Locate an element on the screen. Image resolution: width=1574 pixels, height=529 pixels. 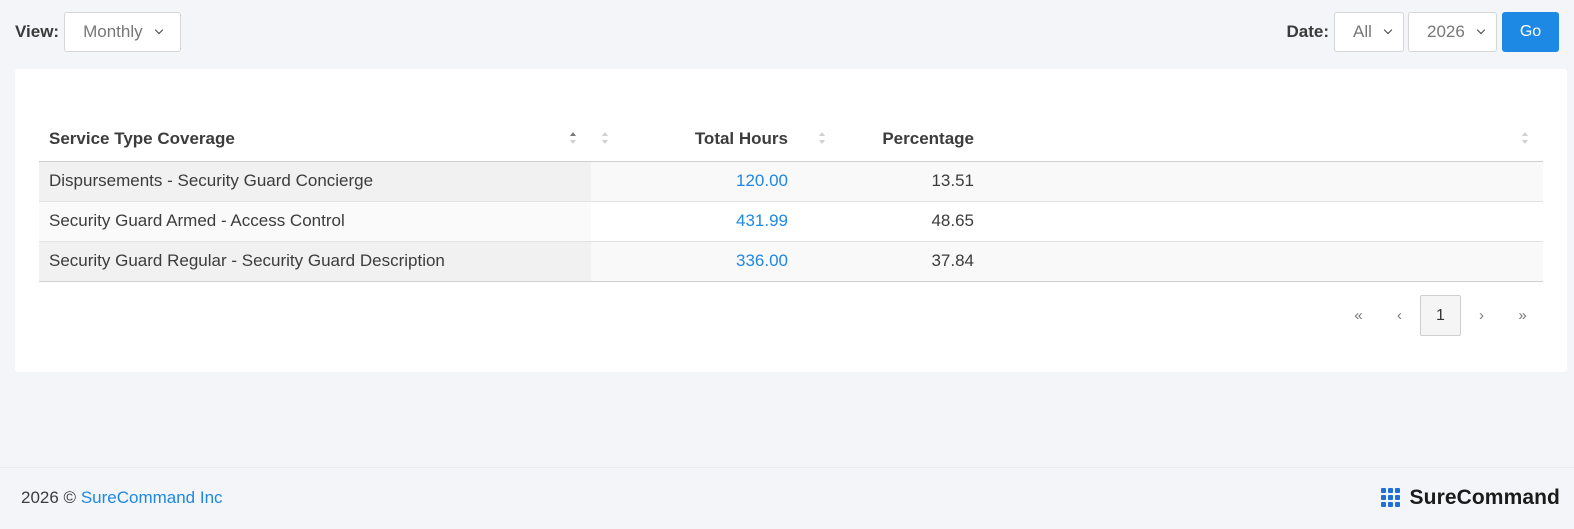
hours-link: 431.99 is located at coordinates (762, 220).